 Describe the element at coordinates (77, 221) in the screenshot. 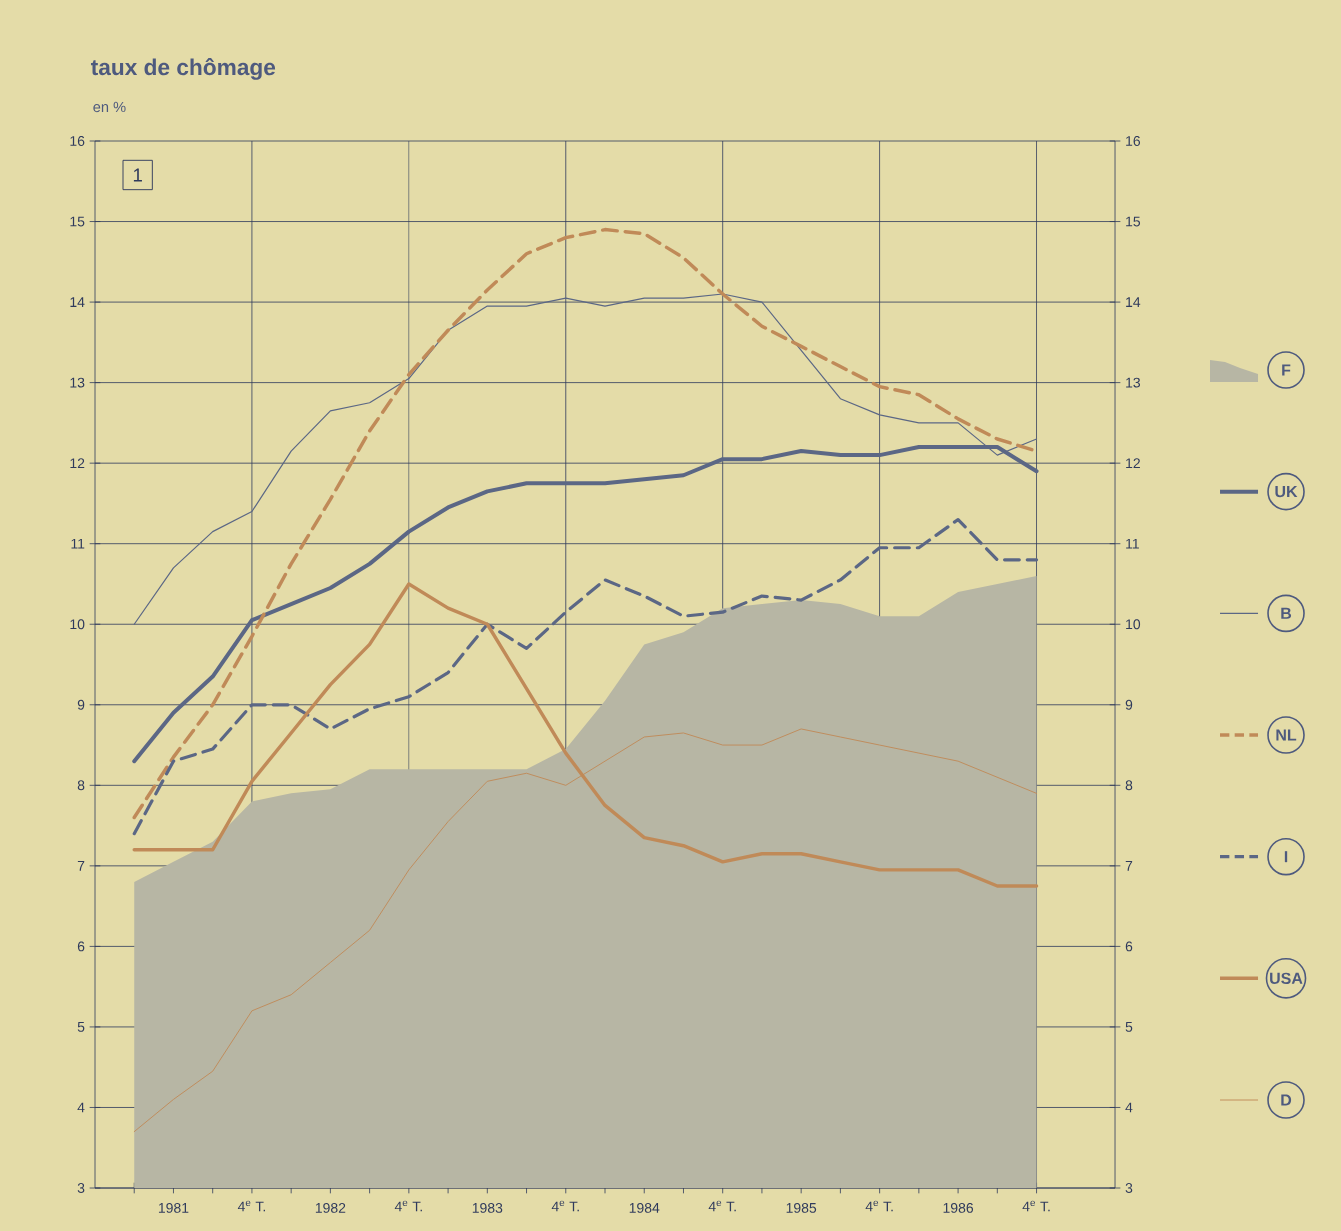

I see `y-tick-label: 15` at that location.